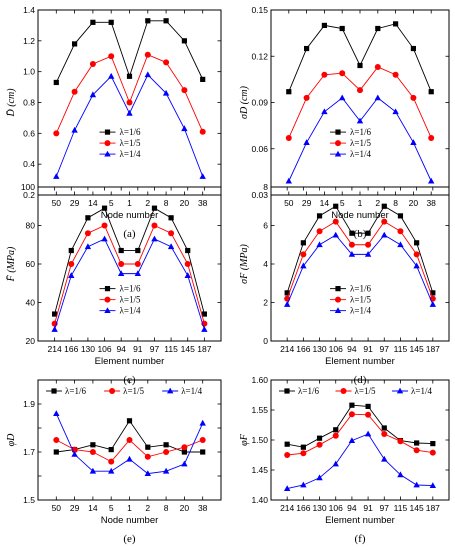  I want to click on y-tick-label: 0, so click(265, 341).